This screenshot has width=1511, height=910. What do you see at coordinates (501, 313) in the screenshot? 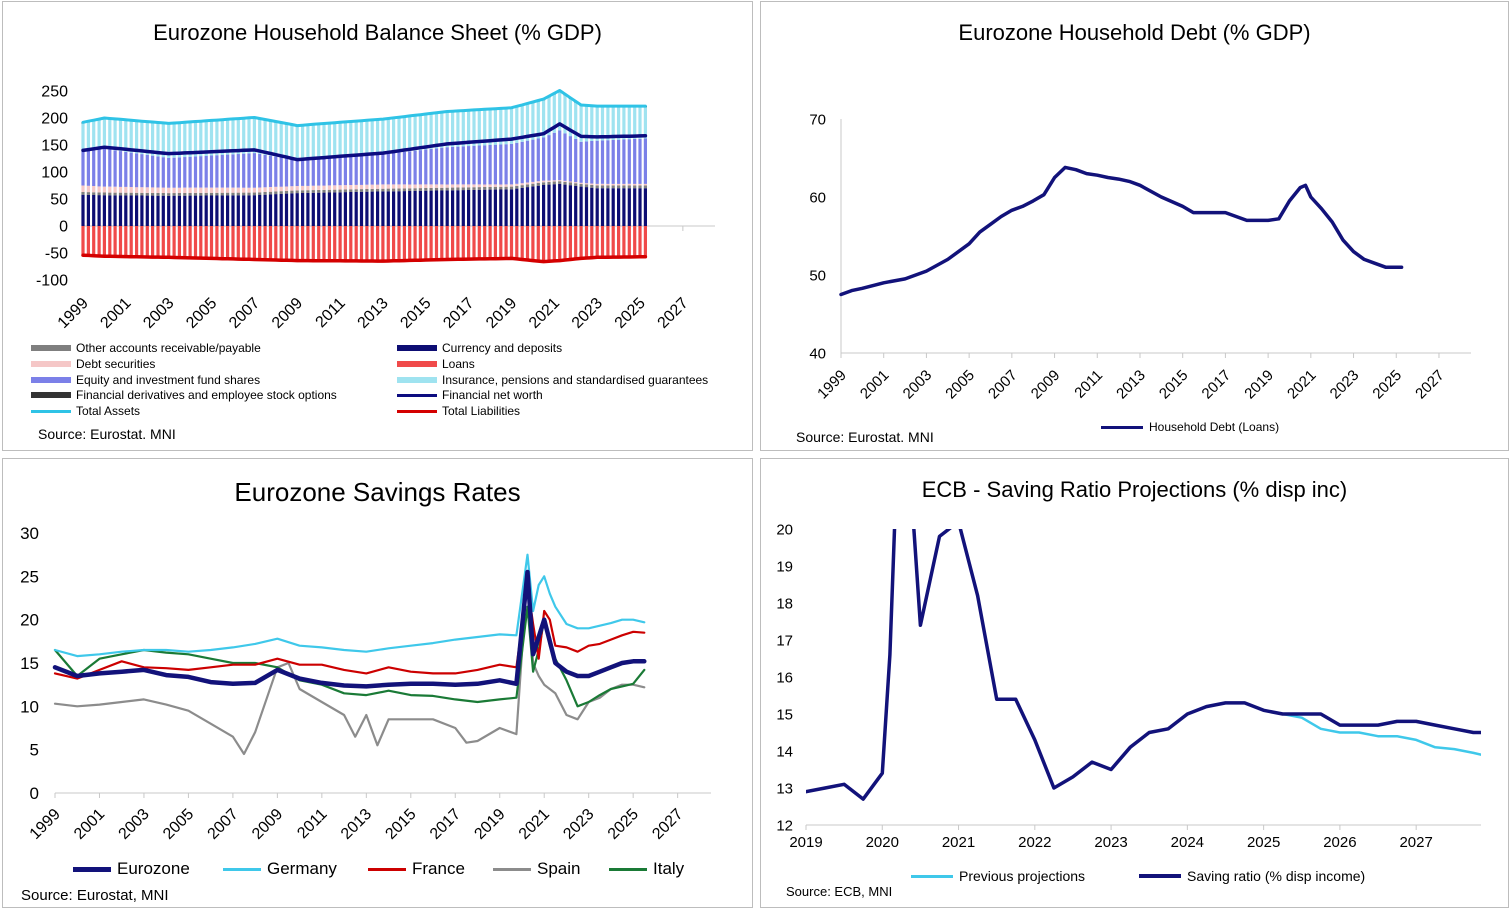
I see `x-tick-label: 2019` at bounding box center [501, 313].